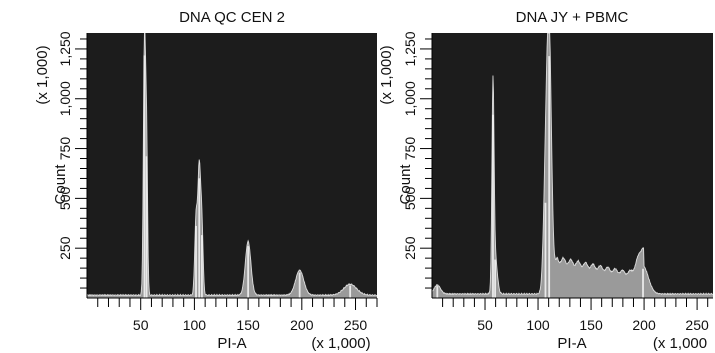  Describe the element at coordinates (572, 17) in the screenshot. I see `chart-title: DNA JY + PBMC` at that location.